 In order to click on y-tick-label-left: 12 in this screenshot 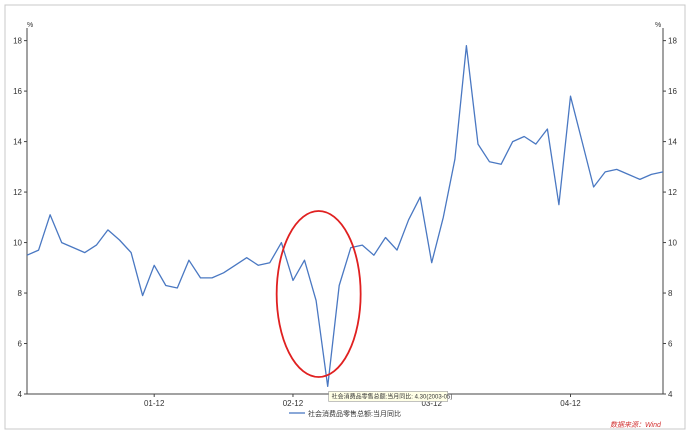, I will do `click(17, 192)`.